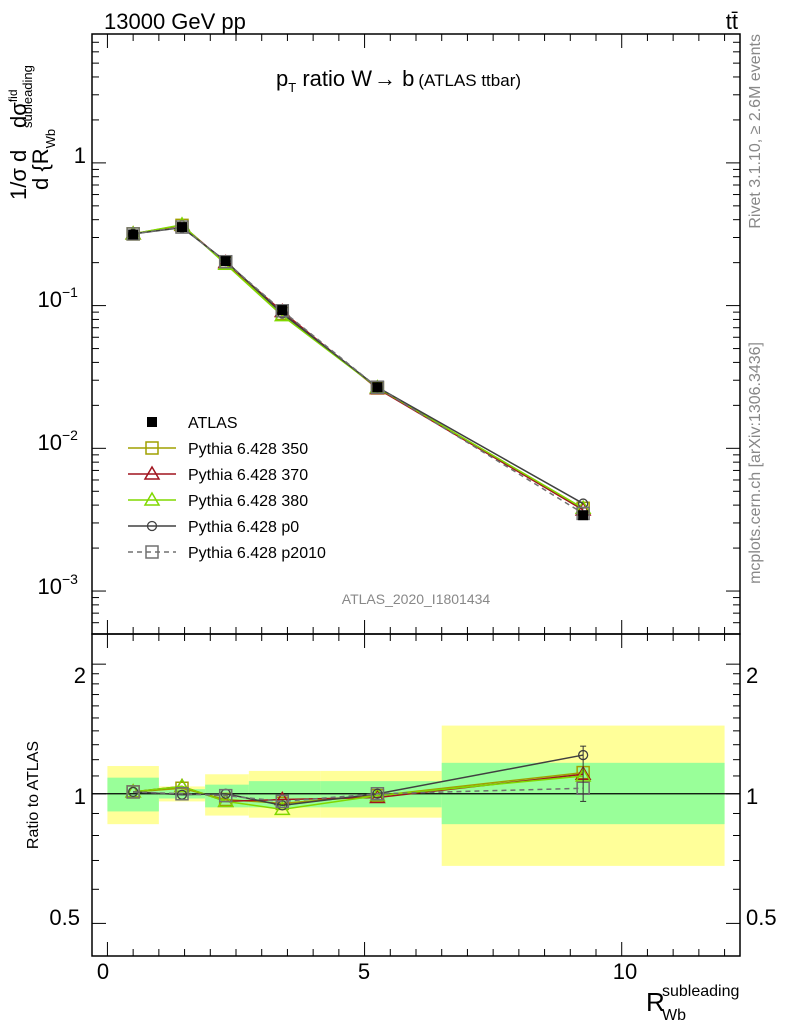 Image resolution: width=786 pixels, height=1024 pixels. I want to click on ratio-bands, so click(416, 795).